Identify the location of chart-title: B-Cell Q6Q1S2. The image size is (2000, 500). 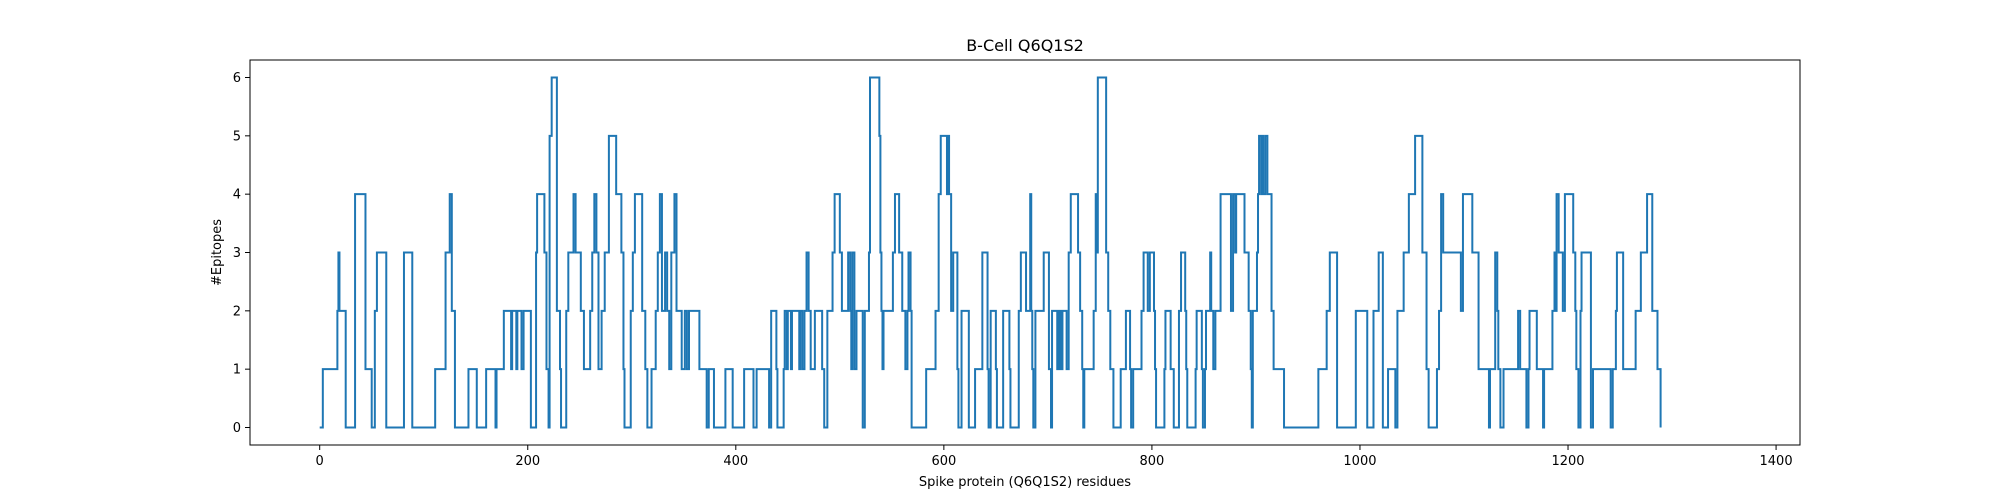
(1025, 45).